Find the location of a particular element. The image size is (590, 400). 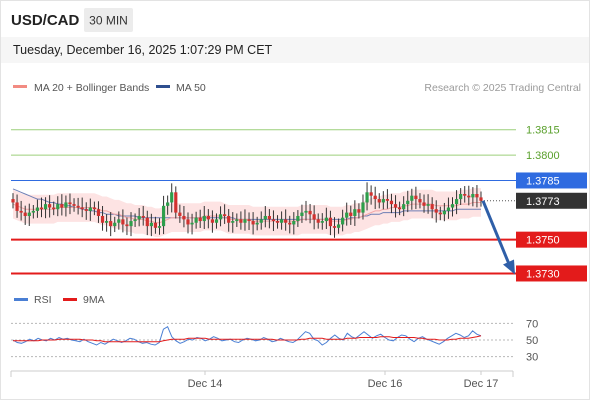

rsi-legend-label: RSI is located at coordinates (43, 300).